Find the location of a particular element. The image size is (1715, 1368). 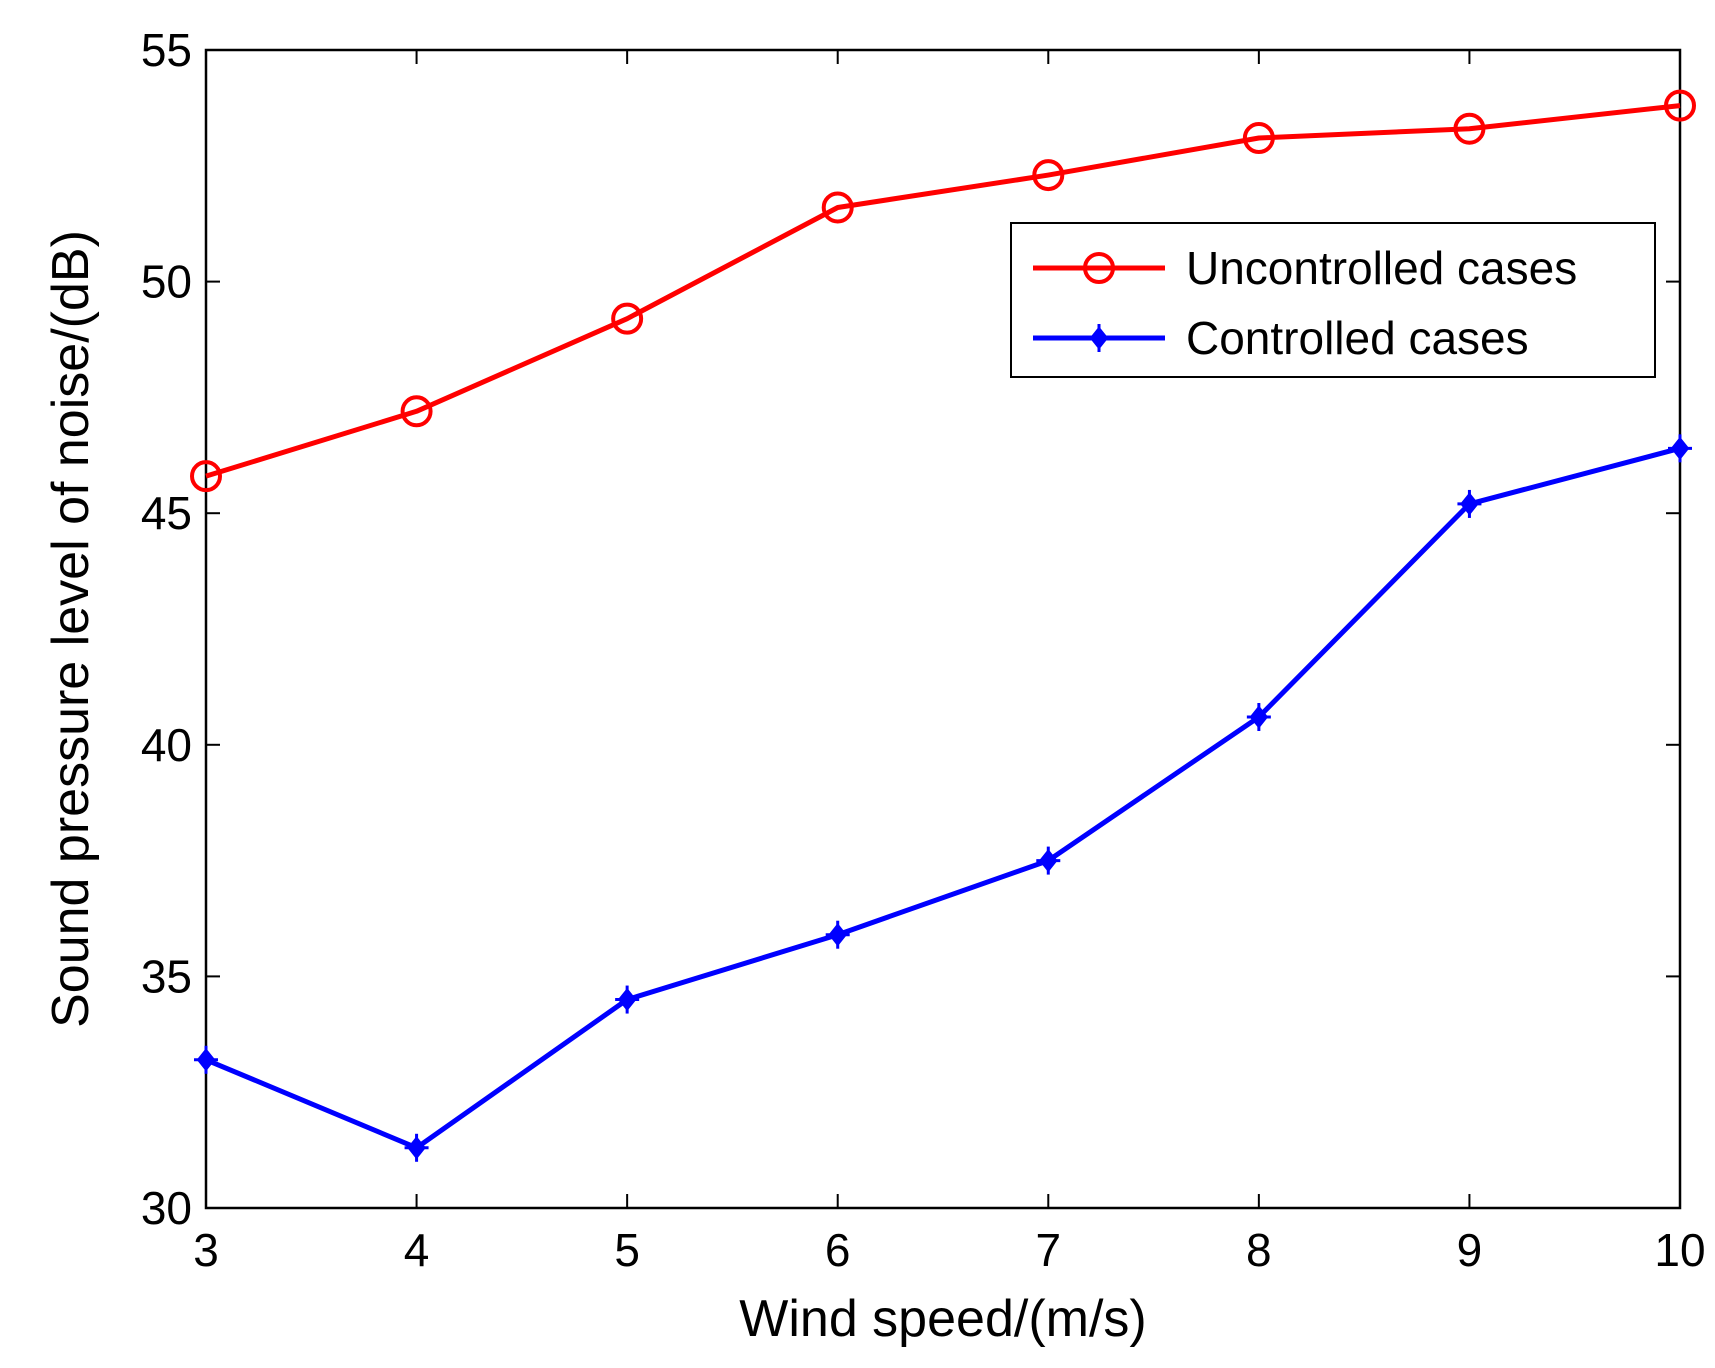

y-axis-title: Sound pressure level of noise/(dB) is located at coordinates (71, 629).